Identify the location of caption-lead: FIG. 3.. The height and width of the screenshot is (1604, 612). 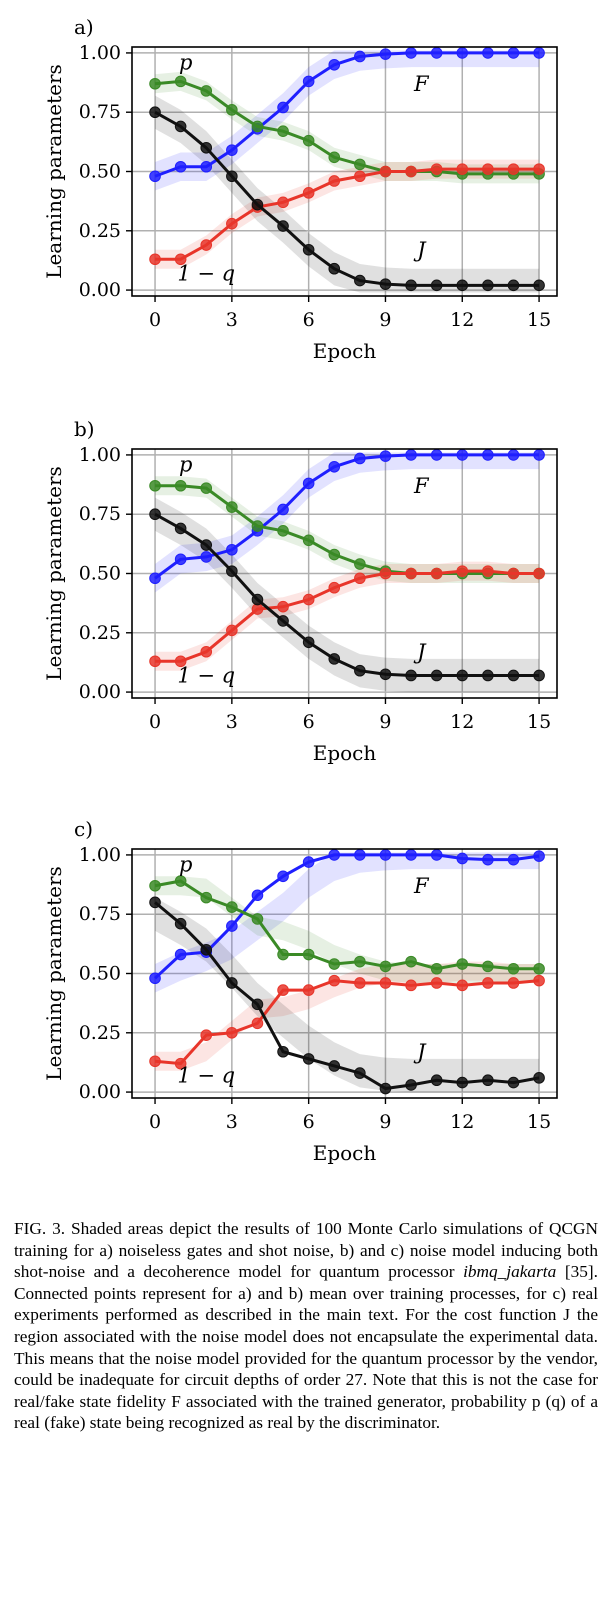
(40, 1228).